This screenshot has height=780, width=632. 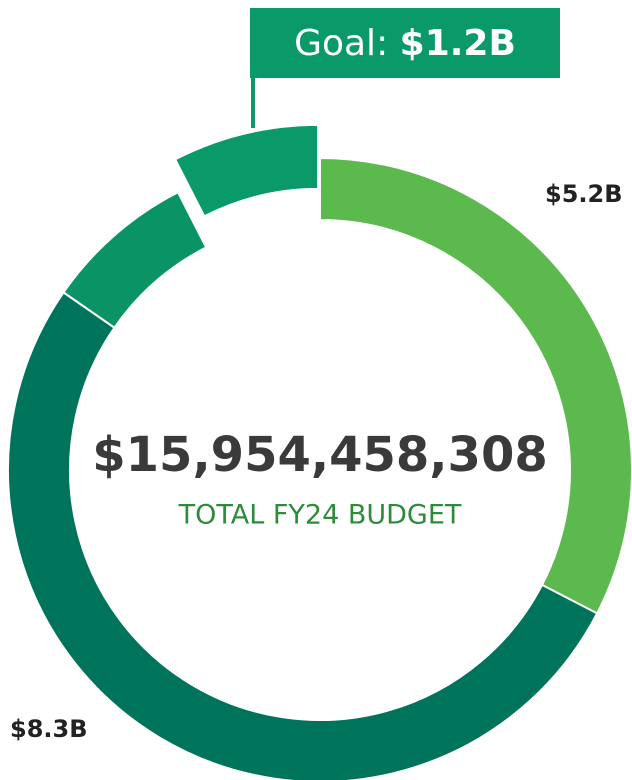 What do you see at coordinates (341, 43) in the screenshot?
I see `goal-label: Goal:` at bounding box center [341, 43].